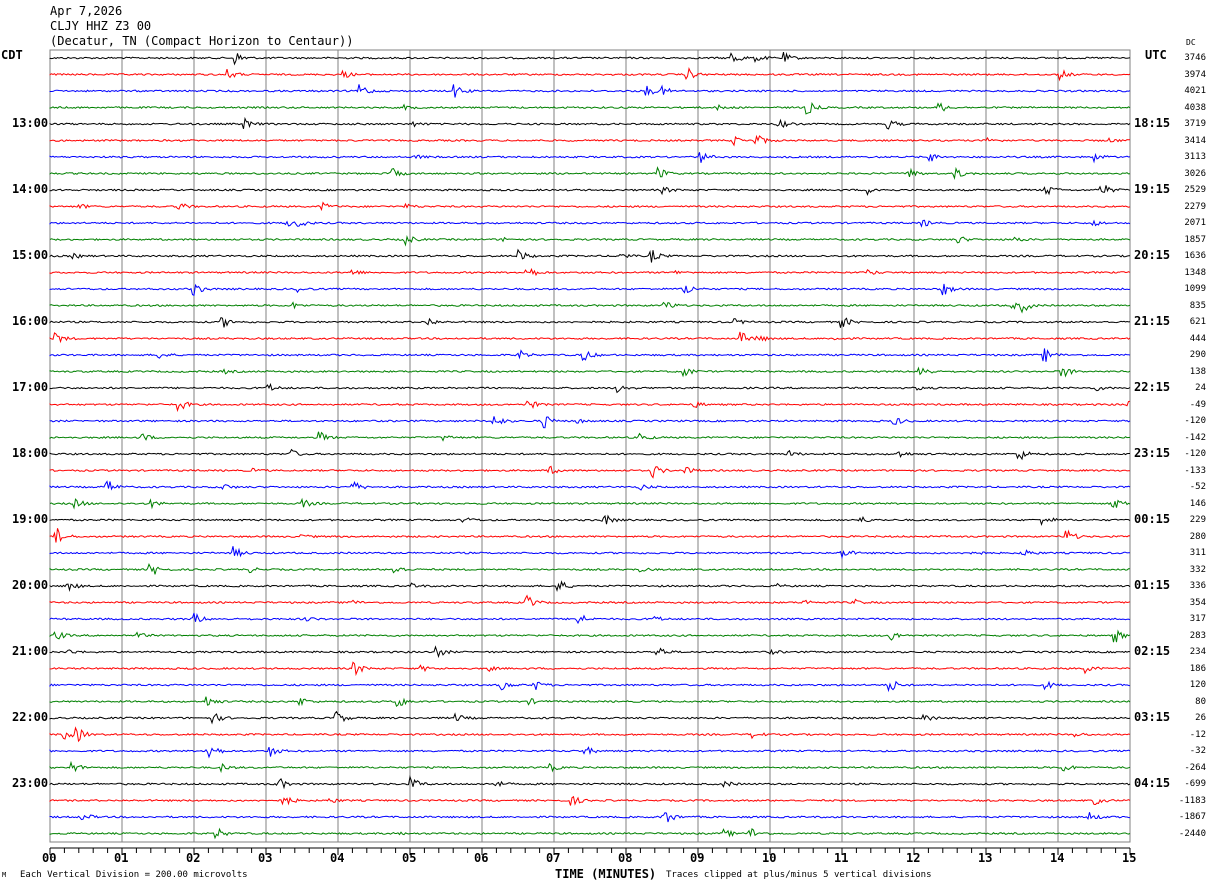 The image size is (1210, 886). What do you see at coordinates (1197, 553) in the screenshot?
I see `dc-offset-label: 311` at bounding box center [1197, 553].